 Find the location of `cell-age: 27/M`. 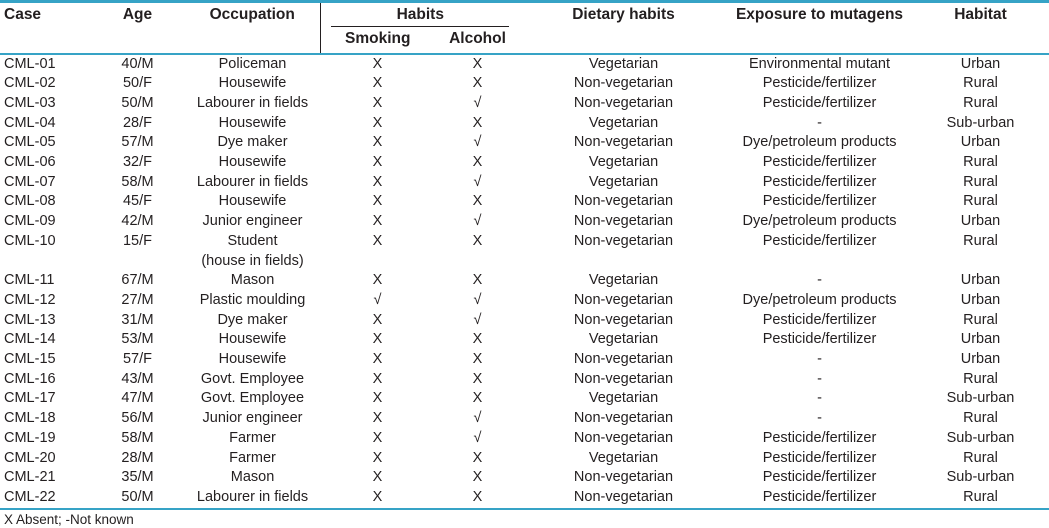

cell-age: 27/M is located at coordinates (137, 299).